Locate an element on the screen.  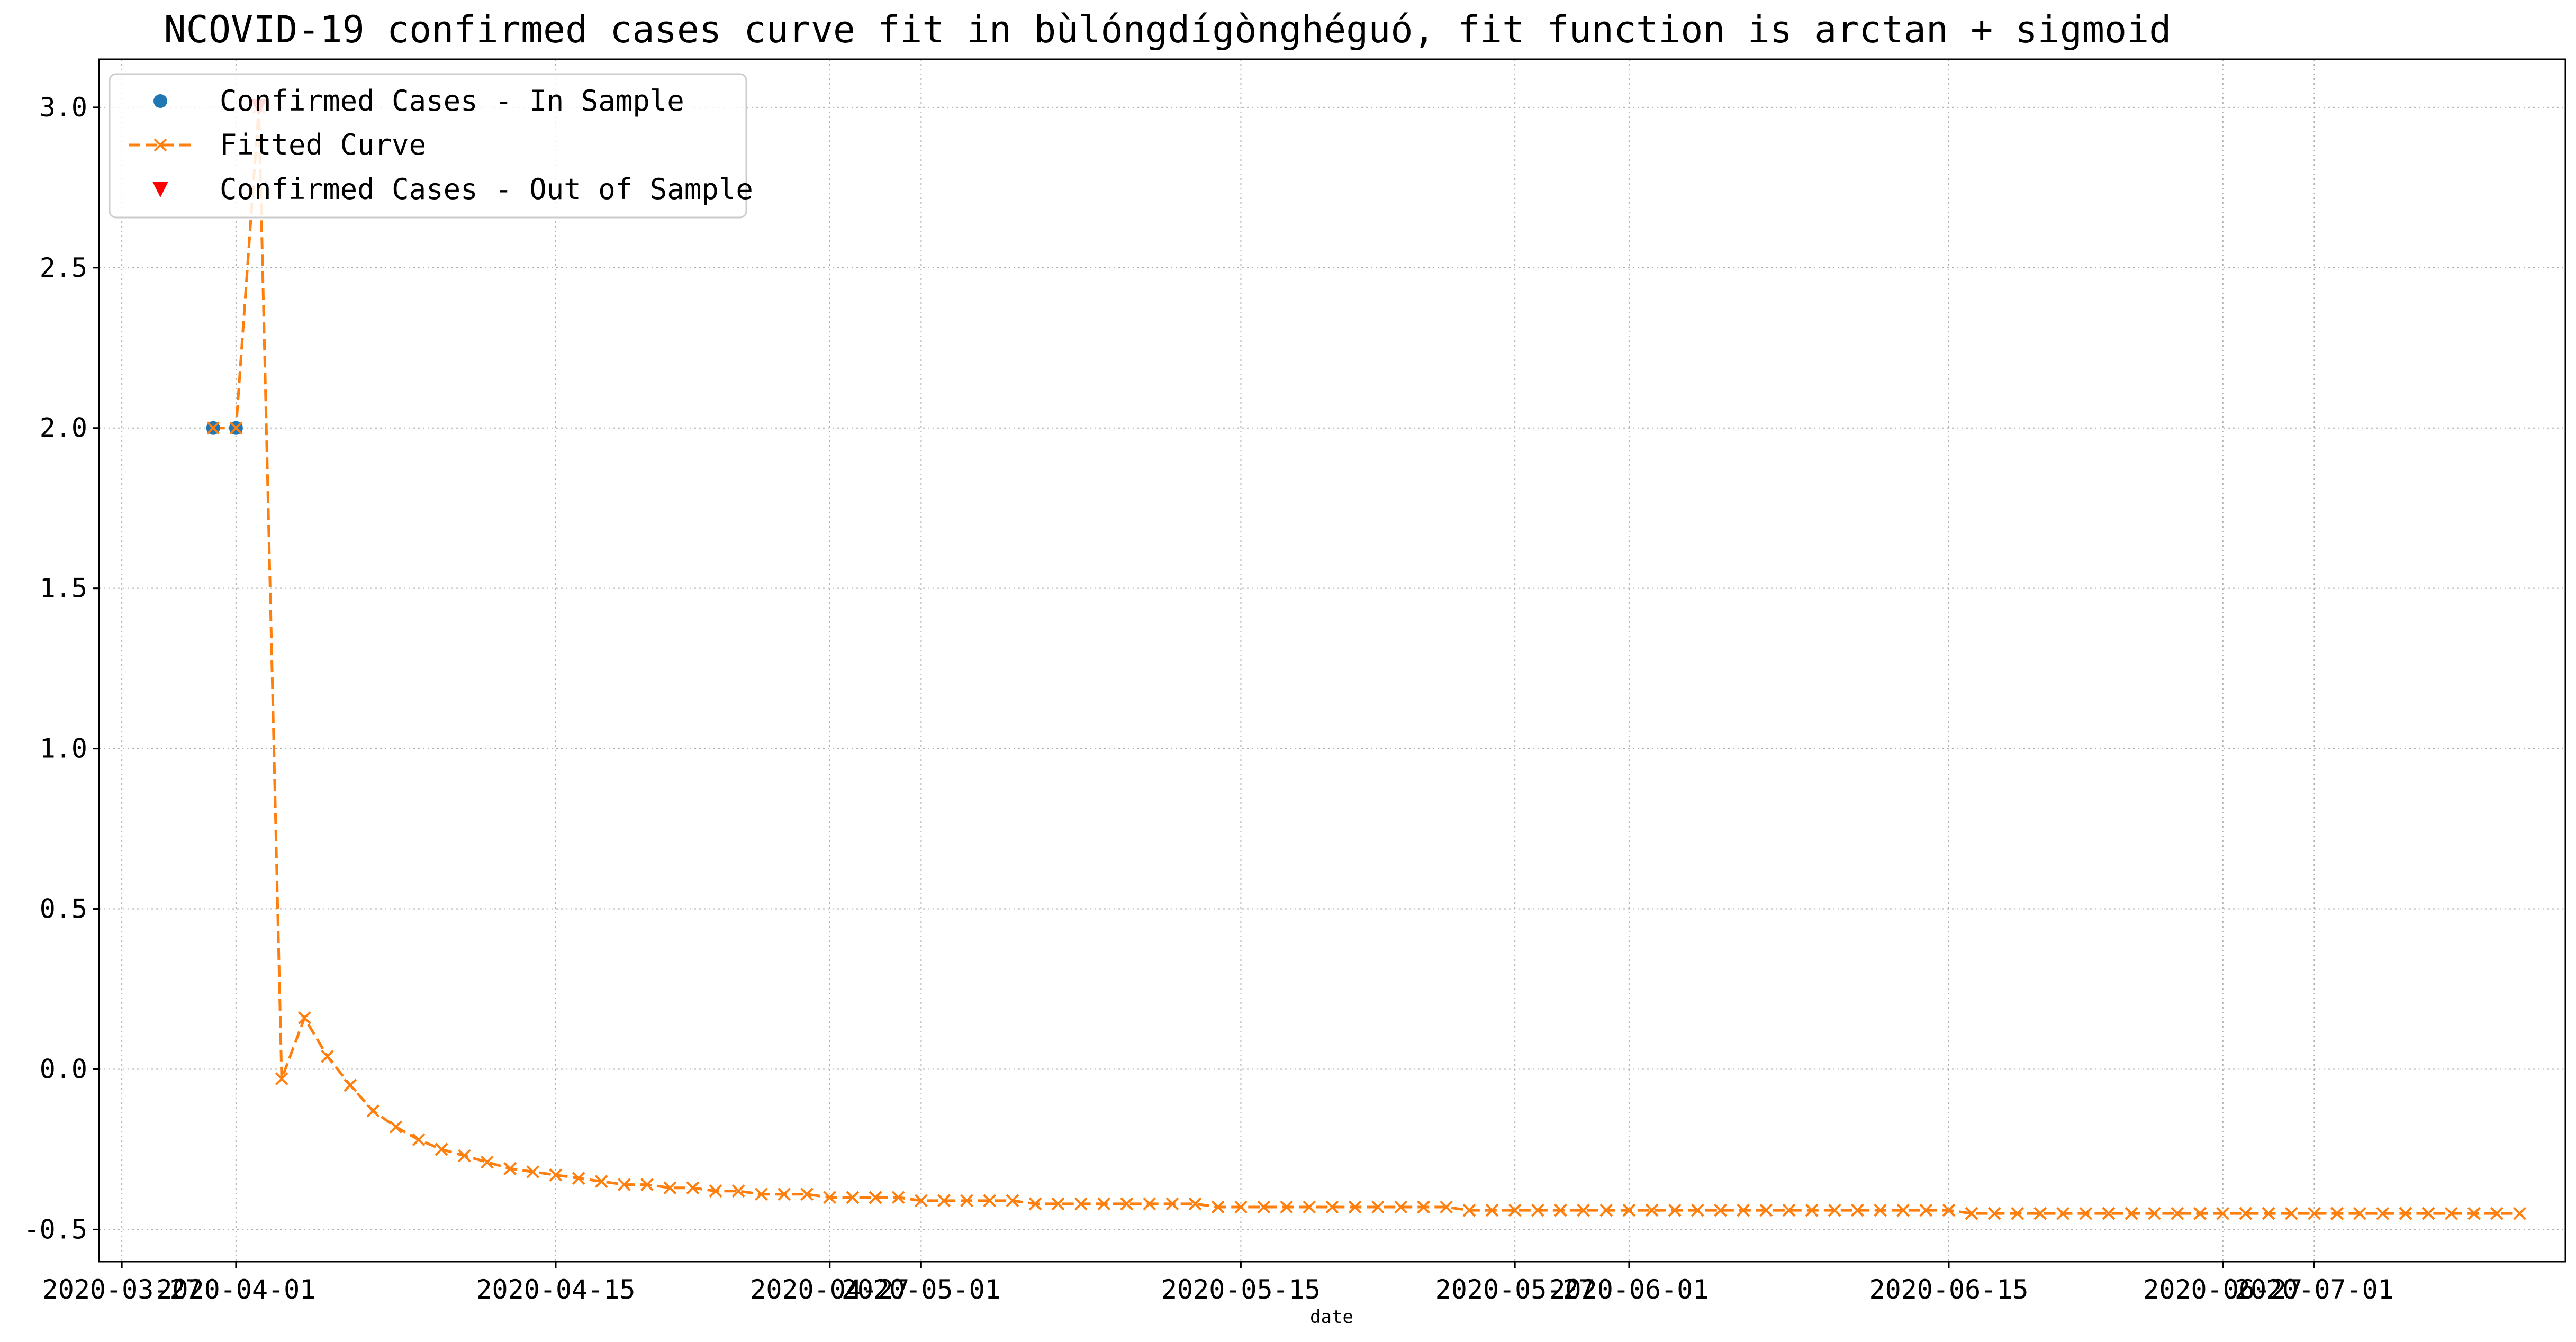
y-tick-label: 2.5 is located at coordinates (63, 267).